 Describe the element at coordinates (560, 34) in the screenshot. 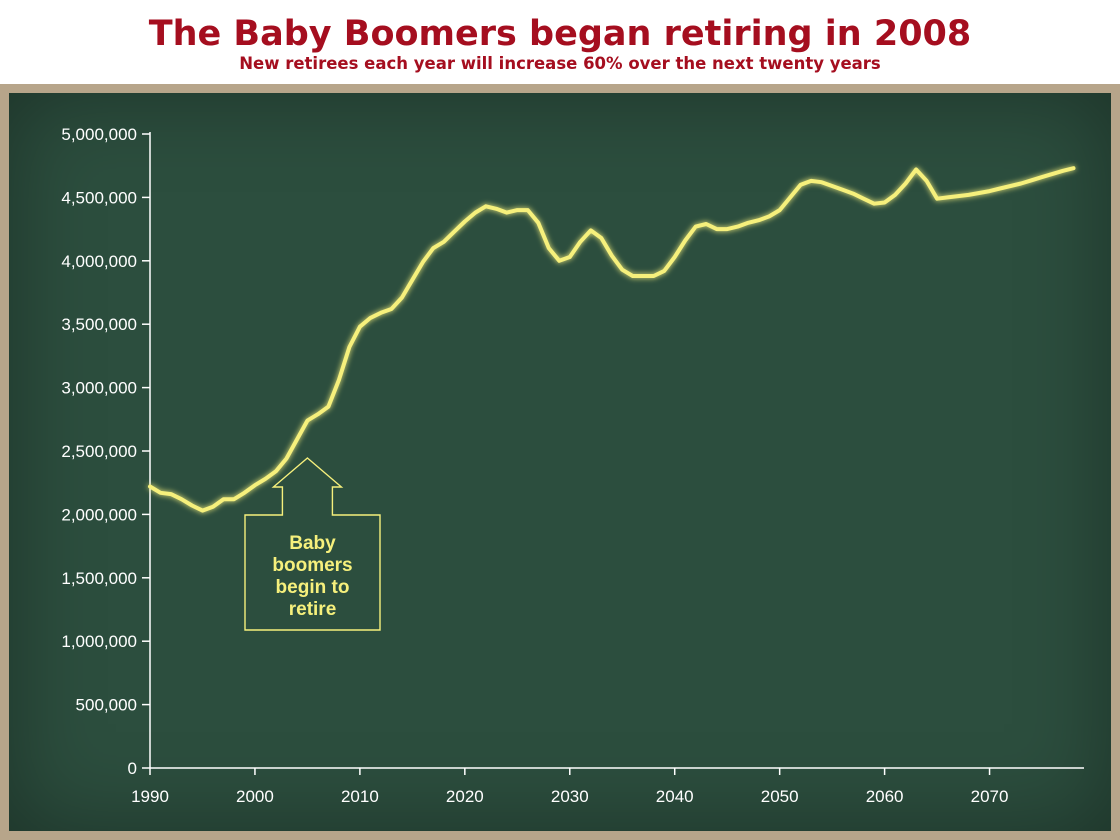

I see `chart-title: The Baby Boomers began retiring in 2008` at that location.